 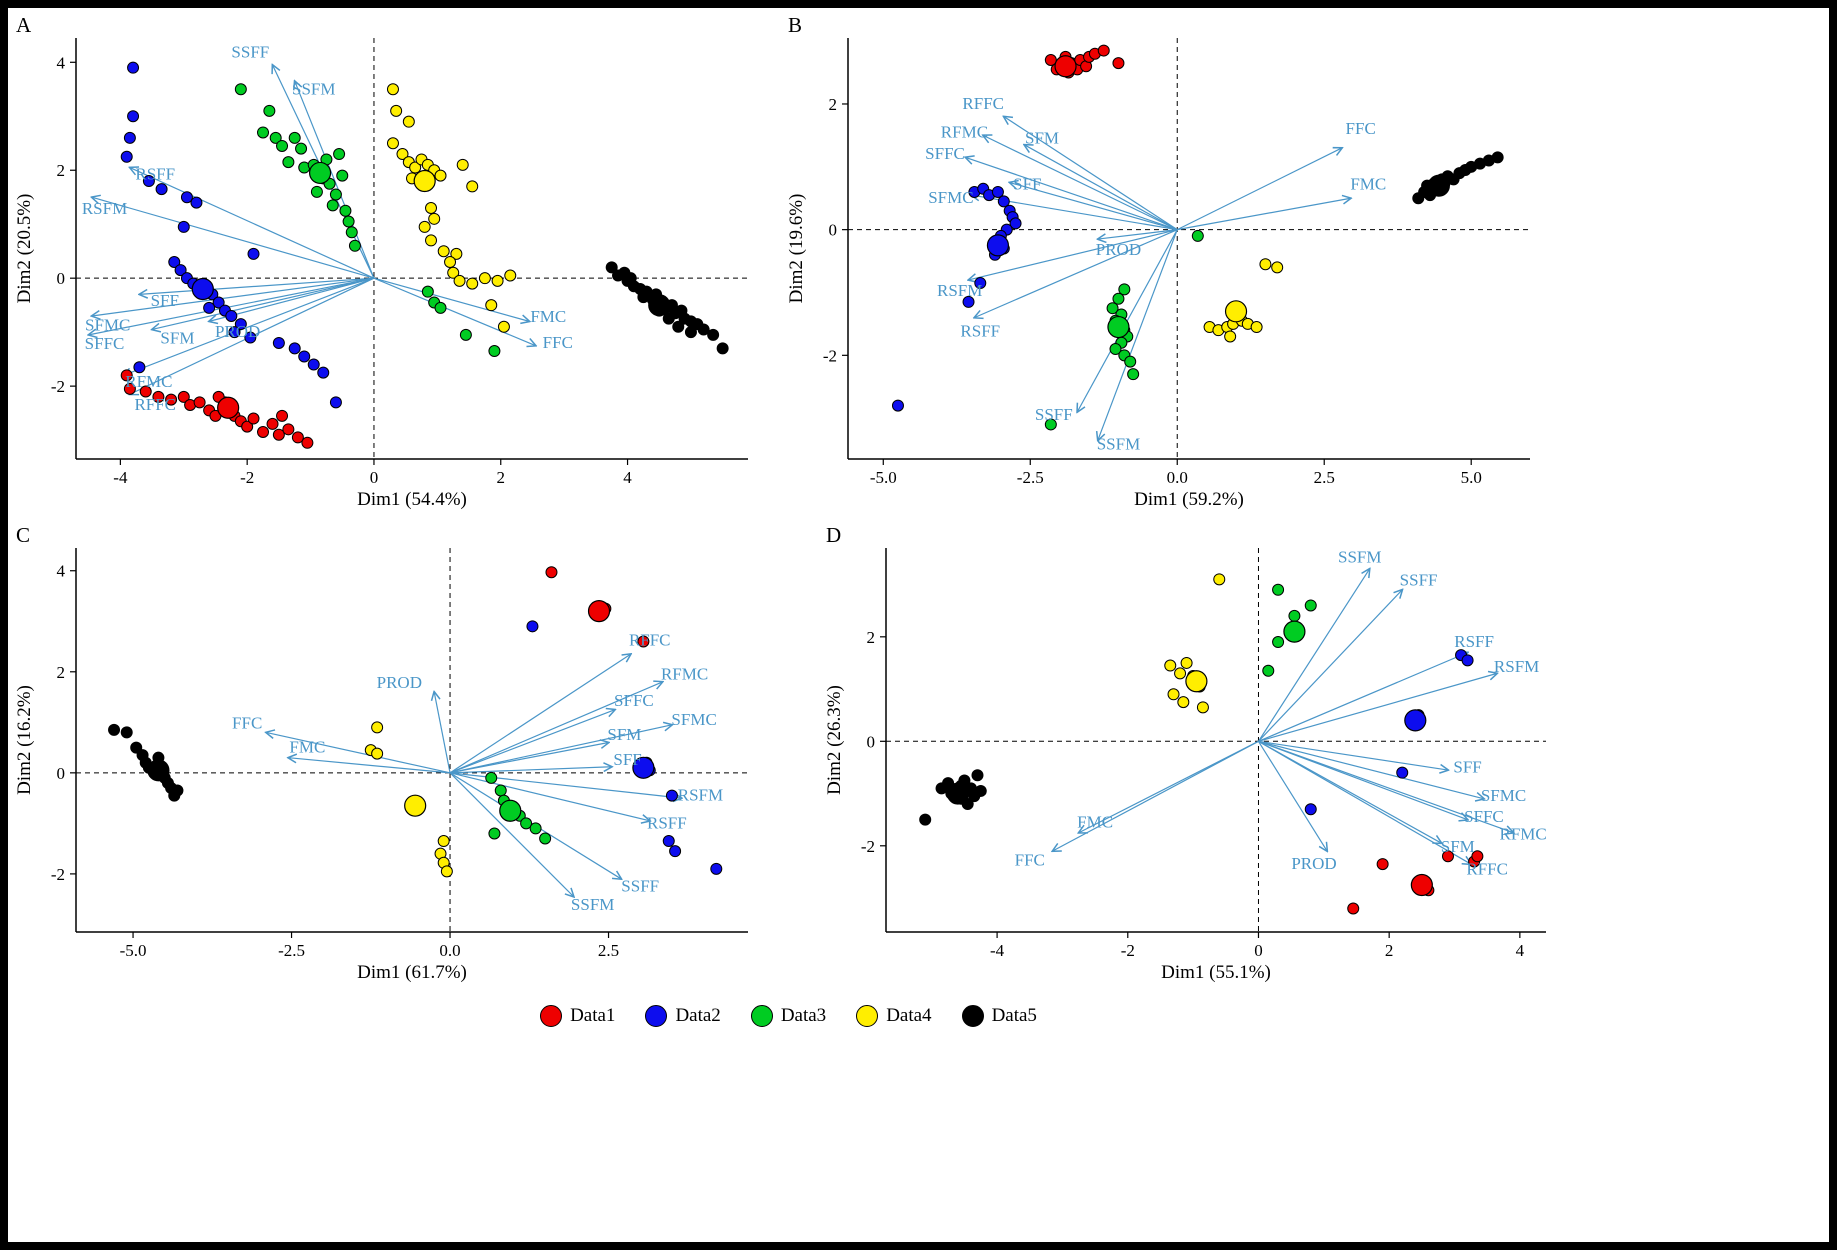 I want to click on x-axis-title: Dim1 (55.1%), so click(x=1216, y=972).